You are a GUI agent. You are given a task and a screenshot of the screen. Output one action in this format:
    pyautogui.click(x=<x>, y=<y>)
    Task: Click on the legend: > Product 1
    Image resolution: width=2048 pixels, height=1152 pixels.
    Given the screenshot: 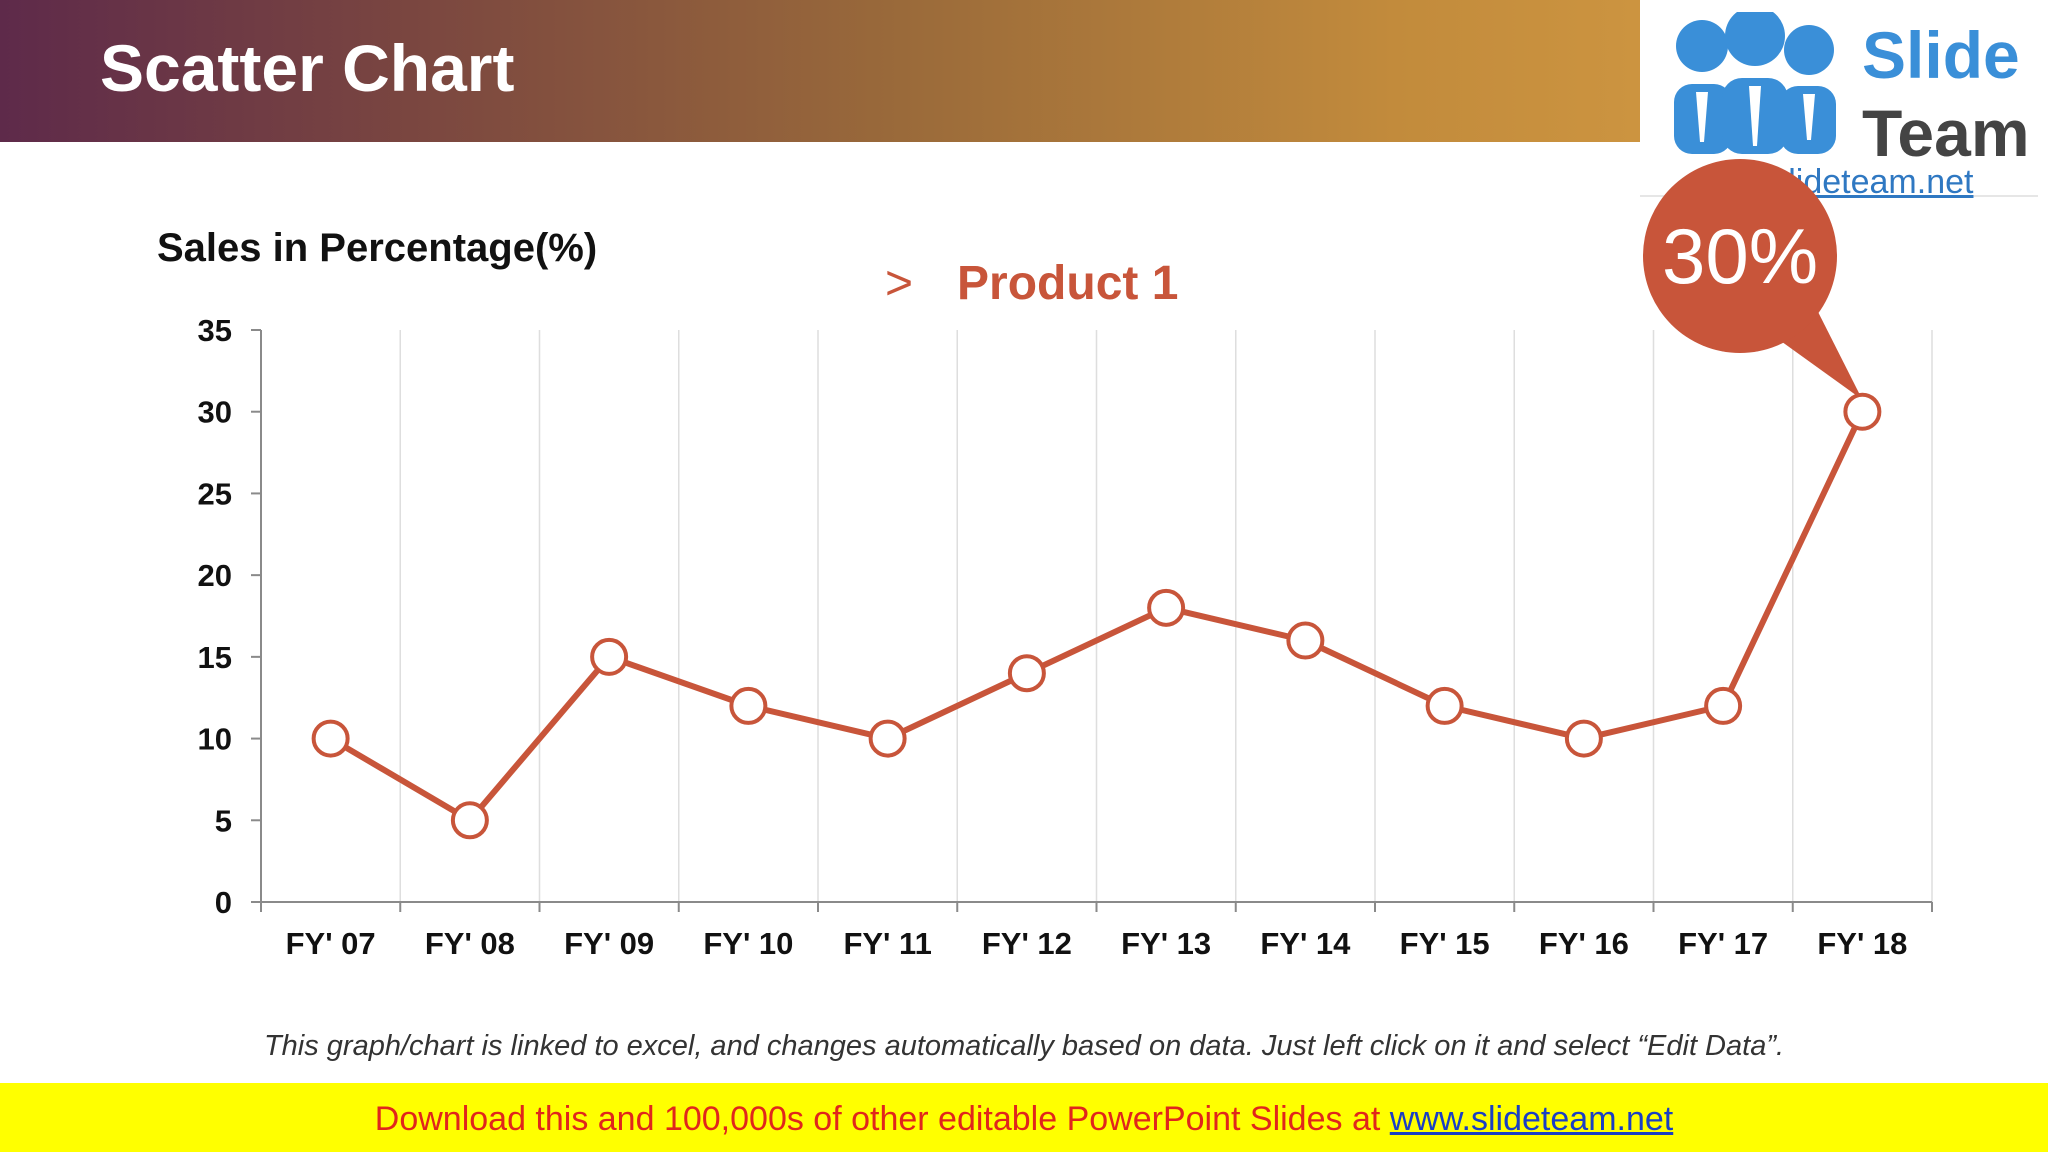 What is the action you would take?
    pyautogui.click(x=1031, y=283)
    